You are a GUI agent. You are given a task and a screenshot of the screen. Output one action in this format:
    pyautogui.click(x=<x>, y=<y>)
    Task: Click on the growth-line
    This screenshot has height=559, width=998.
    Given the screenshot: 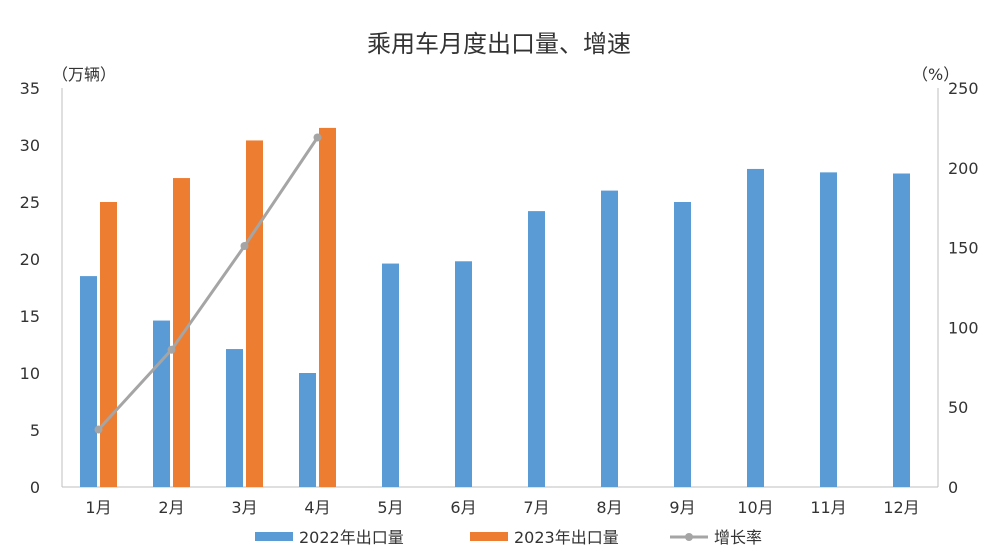 What is the action you would take?
    pyautogui.click(x=208, y=283)
    